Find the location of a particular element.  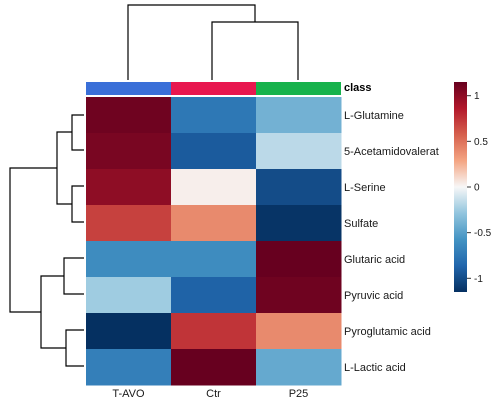

class-swatch-p25 is located at coordinates (298, 88).